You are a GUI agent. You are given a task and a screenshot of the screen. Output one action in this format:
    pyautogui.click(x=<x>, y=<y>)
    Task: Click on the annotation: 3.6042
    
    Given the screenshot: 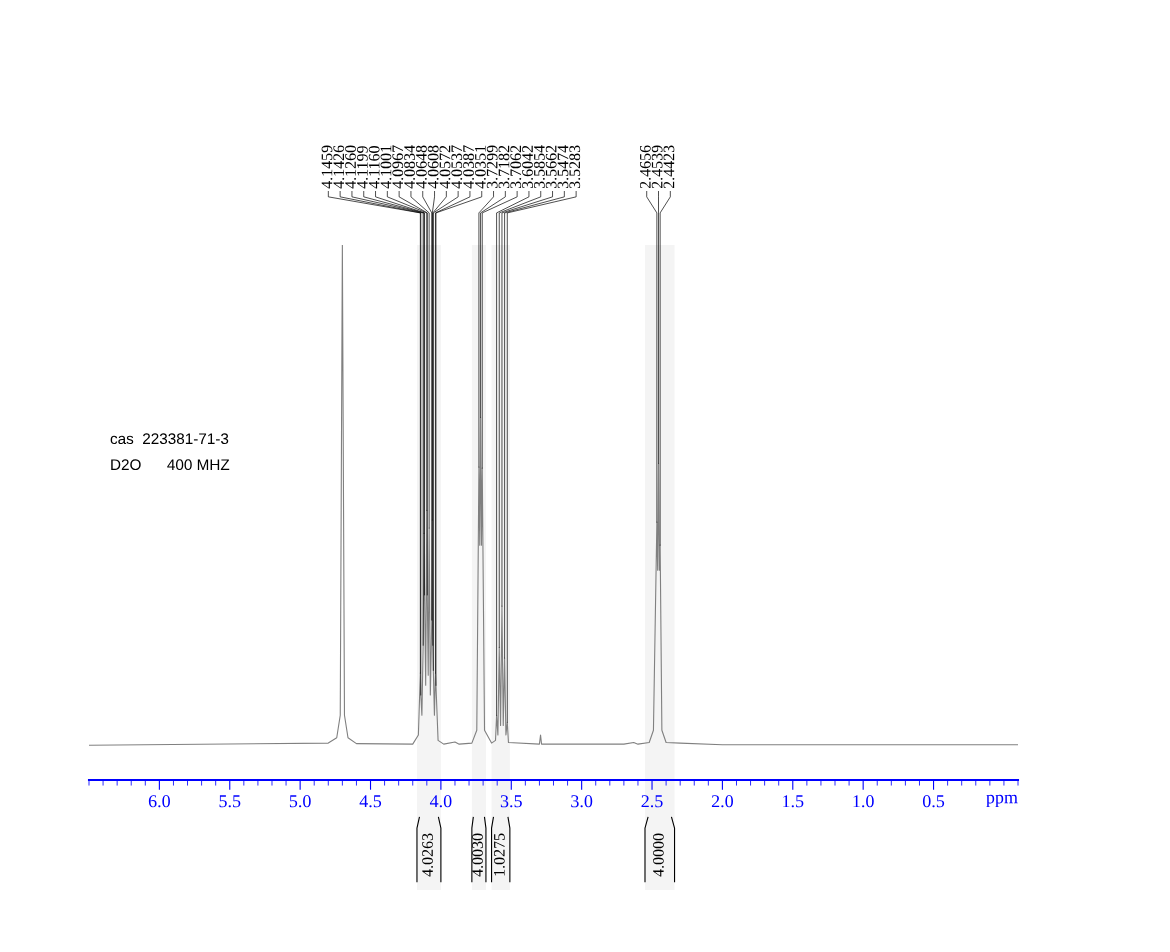 What is the action you would take?
    pyautogui.click(x=528, y=167)
    